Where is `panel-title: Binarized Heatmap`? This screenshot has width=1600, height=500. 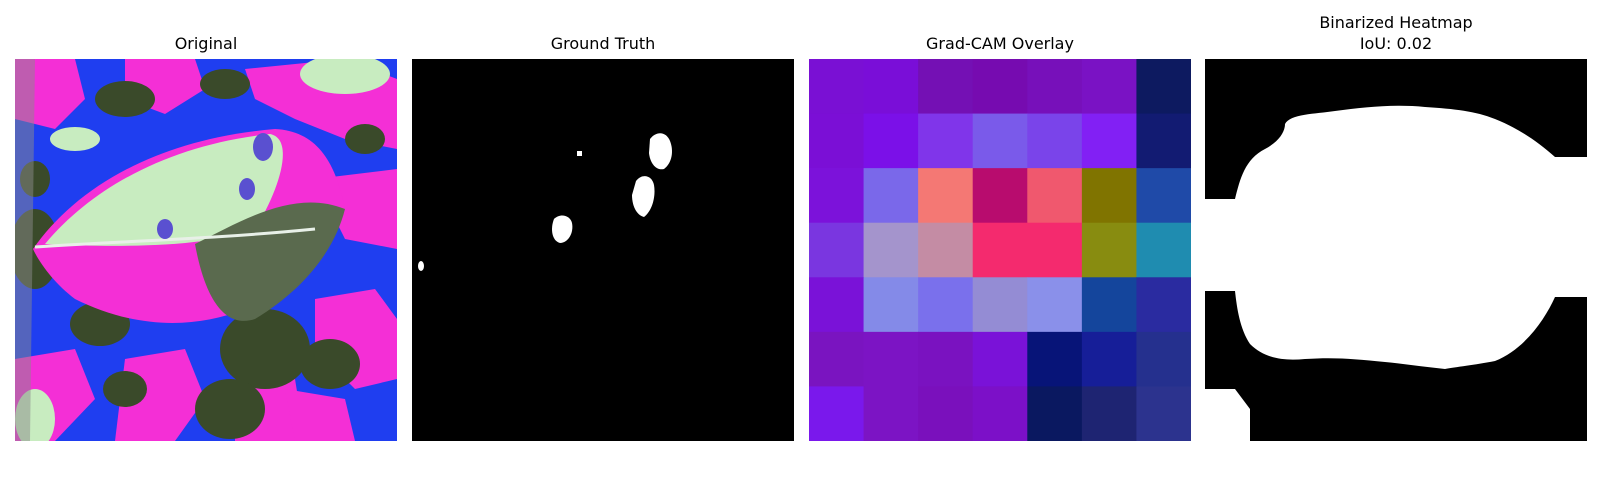
panel-title: Binarized Heatmap is located at coordinates (1396, 22).